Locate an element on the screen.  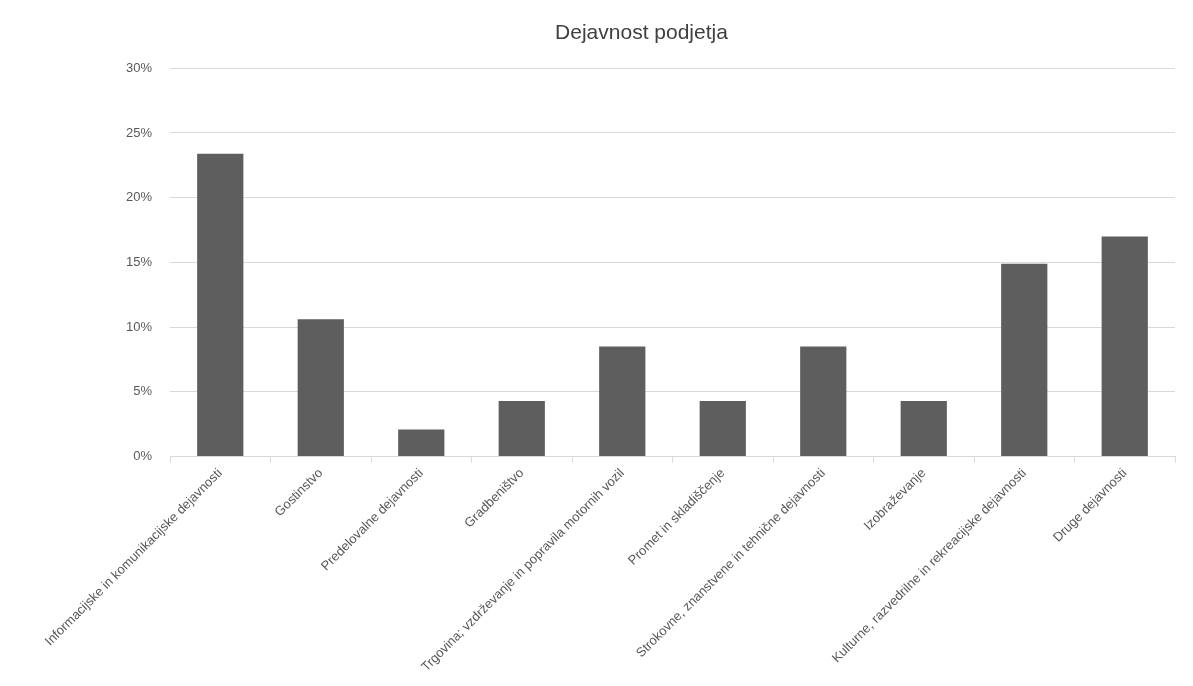
y-tick-label: 5% is located at coordinates (143, 391).